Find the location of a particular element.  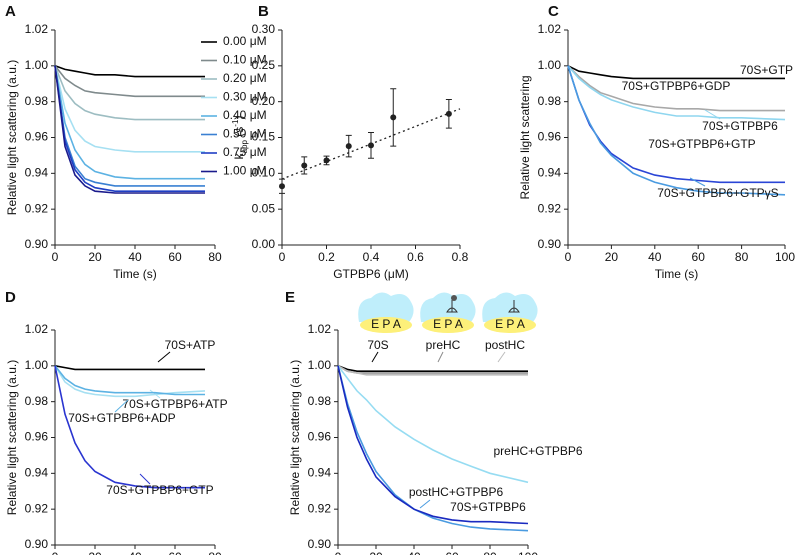

panel-label: B is located at coordinates (263, 11).